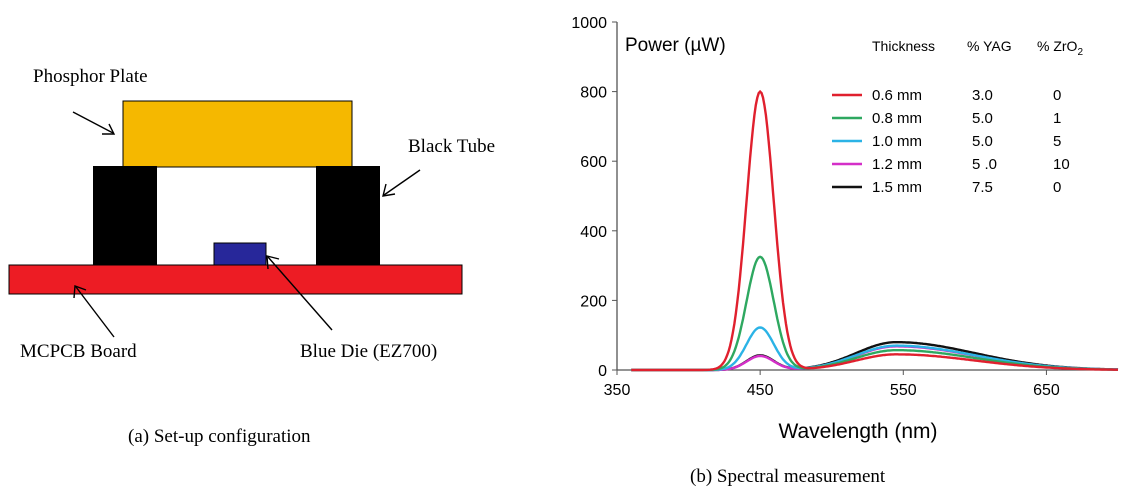 Image resolution: width=1124 pixels, height=497 pixels. I want to click on mcpcb-board-label: MCPCB Board, so click(78, 351).